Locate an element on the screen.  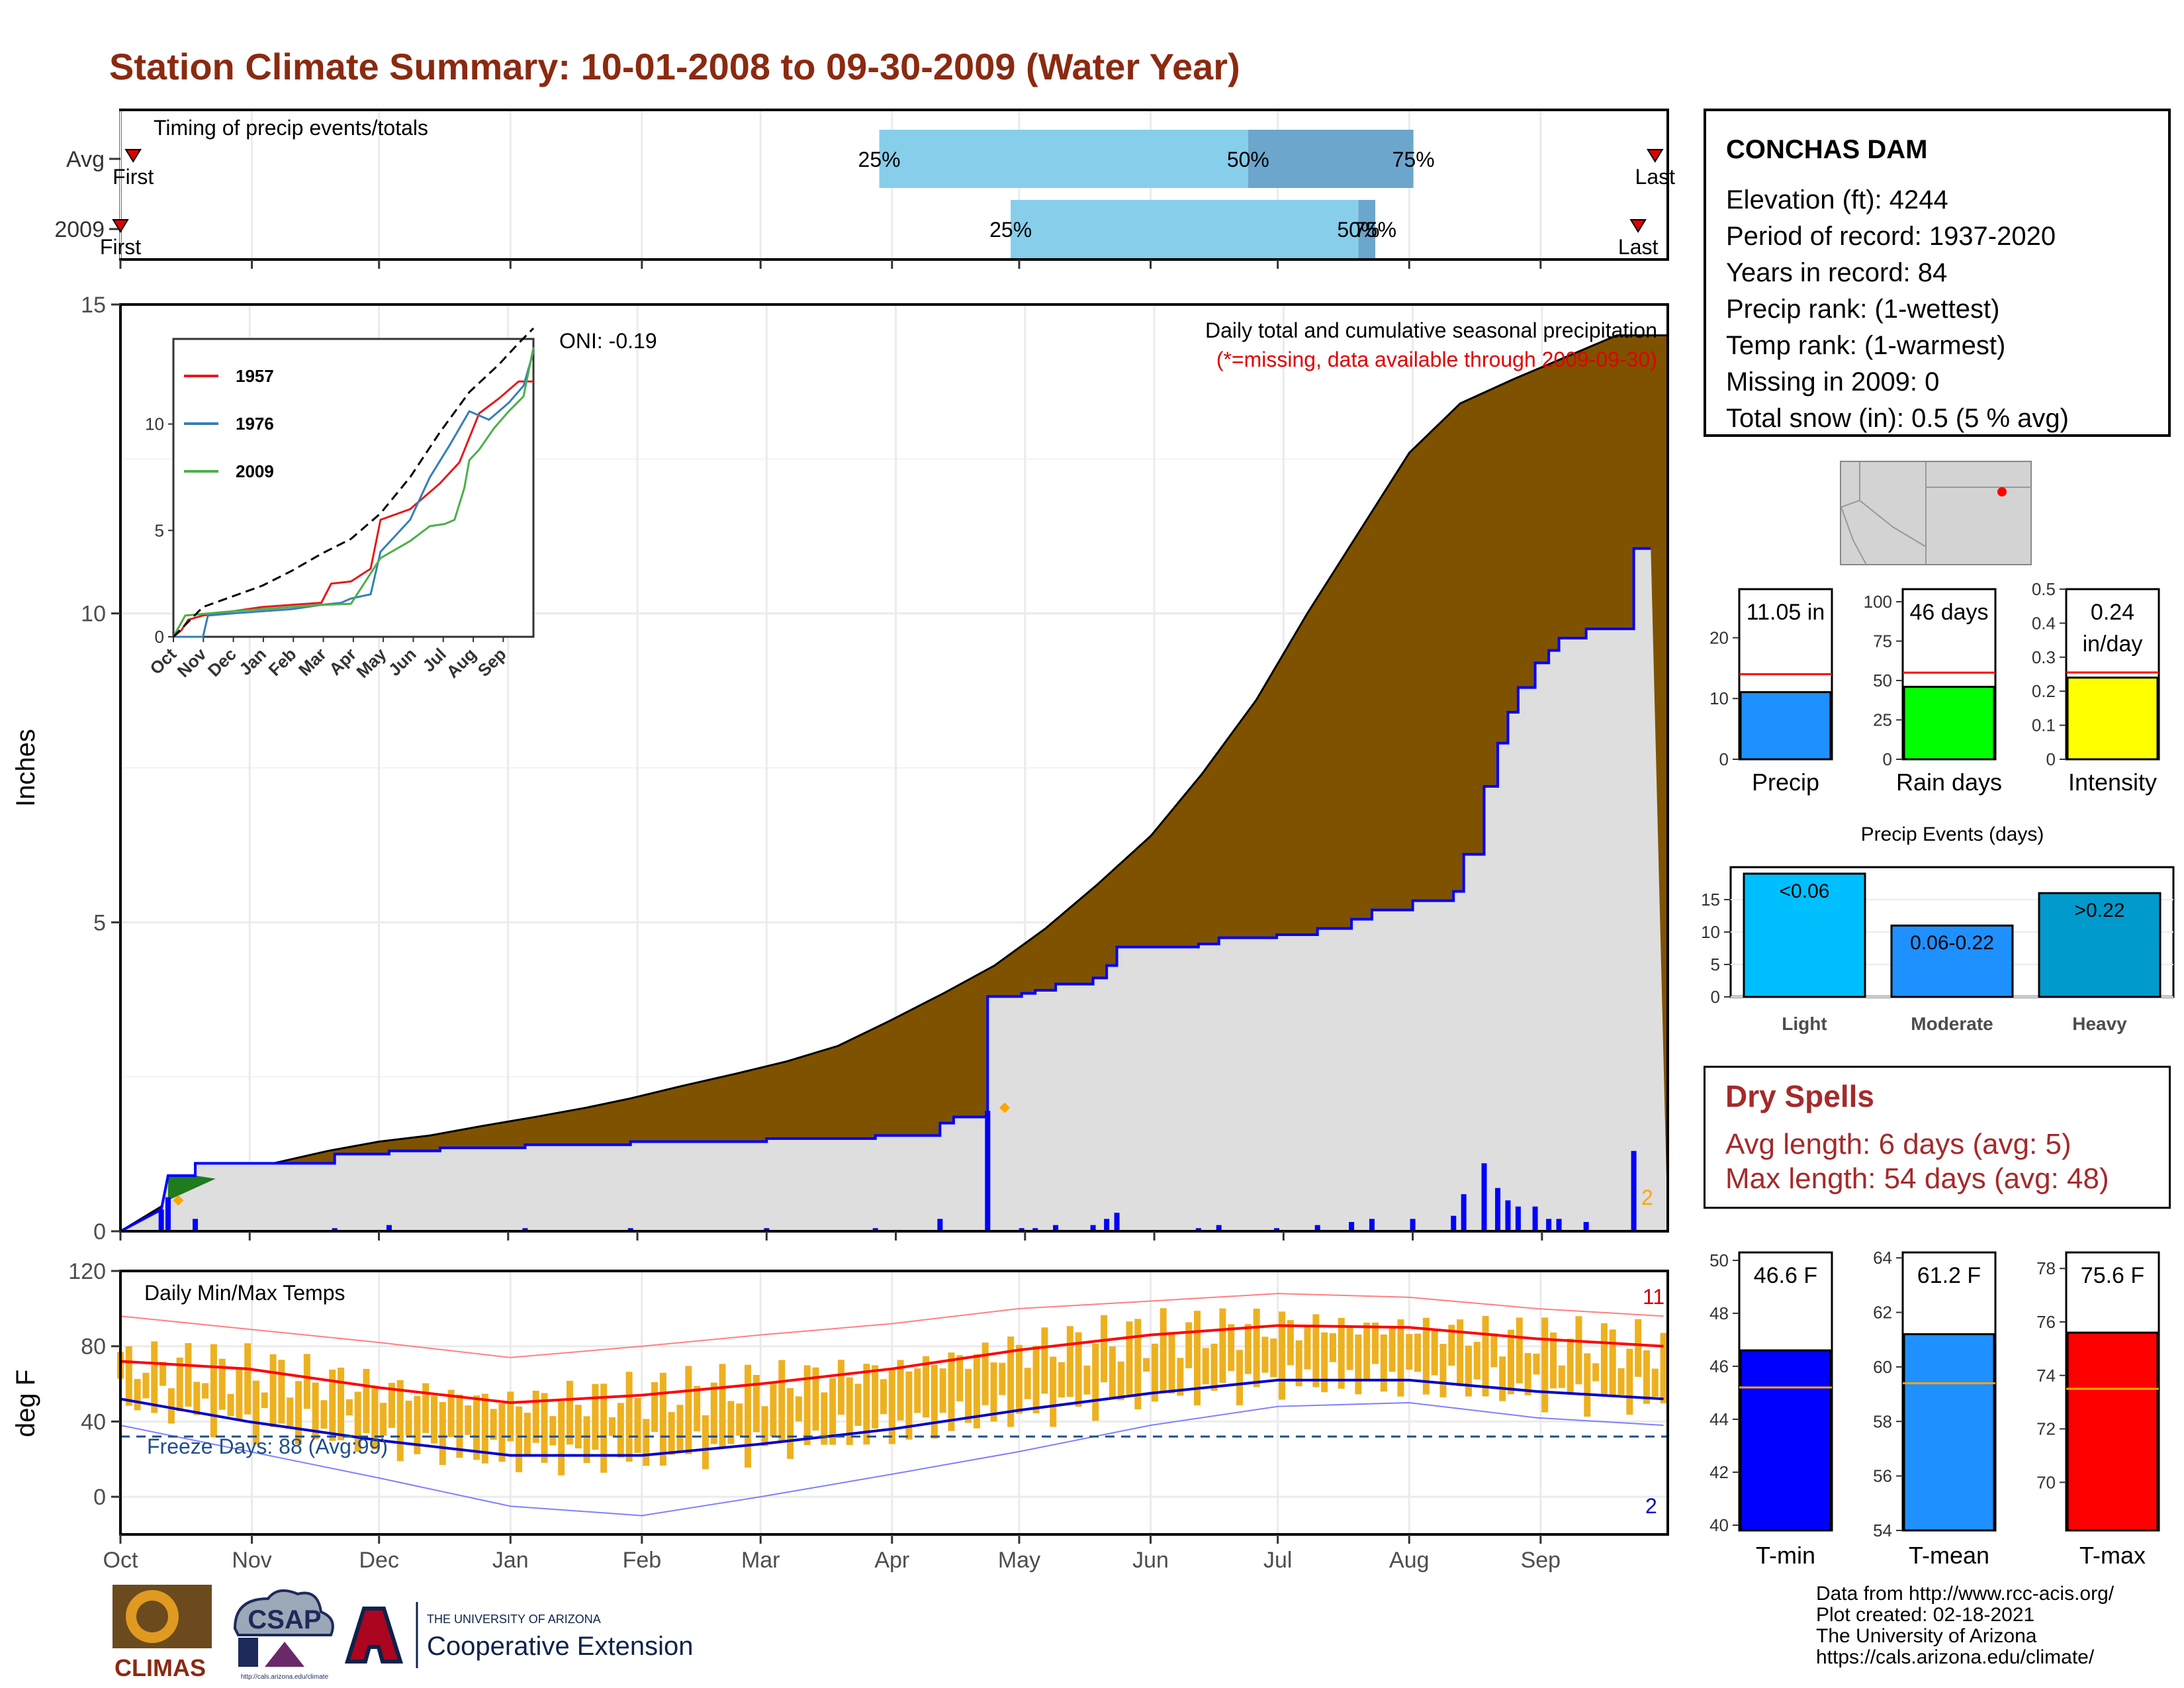
mini-panel-y-tick-label: 72 is located at coordinates (2046, 1429).